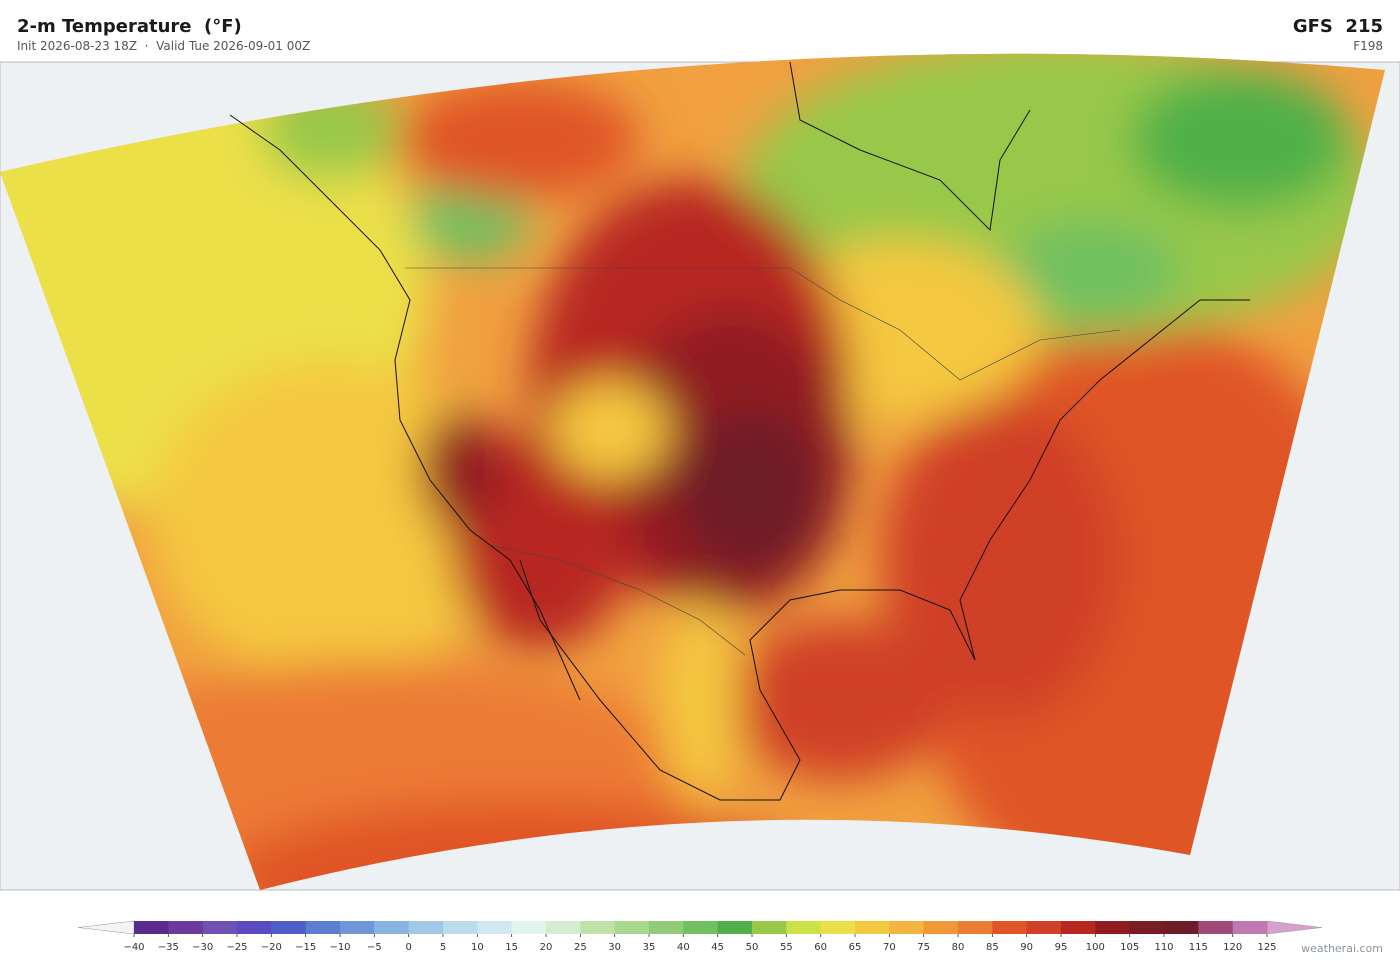  What do you see at coordinates (168, 947) in the screenshot?
I see `colorbar-tick-label: −35` at bounding box center [168, 947].